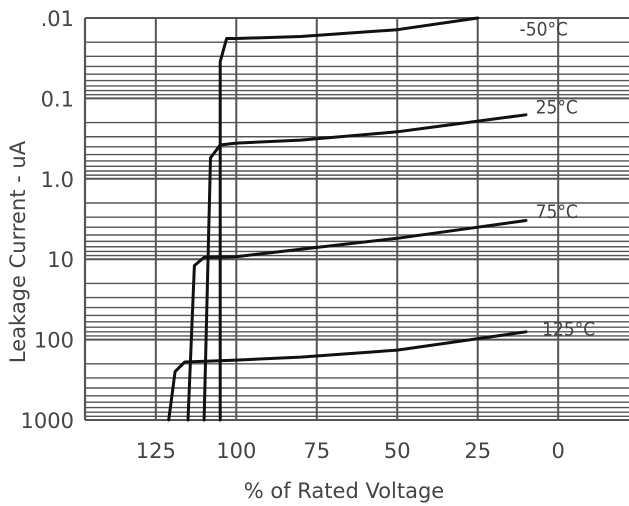  Describe the element at coordinates (544, 30) in the screenshot. I see `series-label-0: -50°C` at that location.